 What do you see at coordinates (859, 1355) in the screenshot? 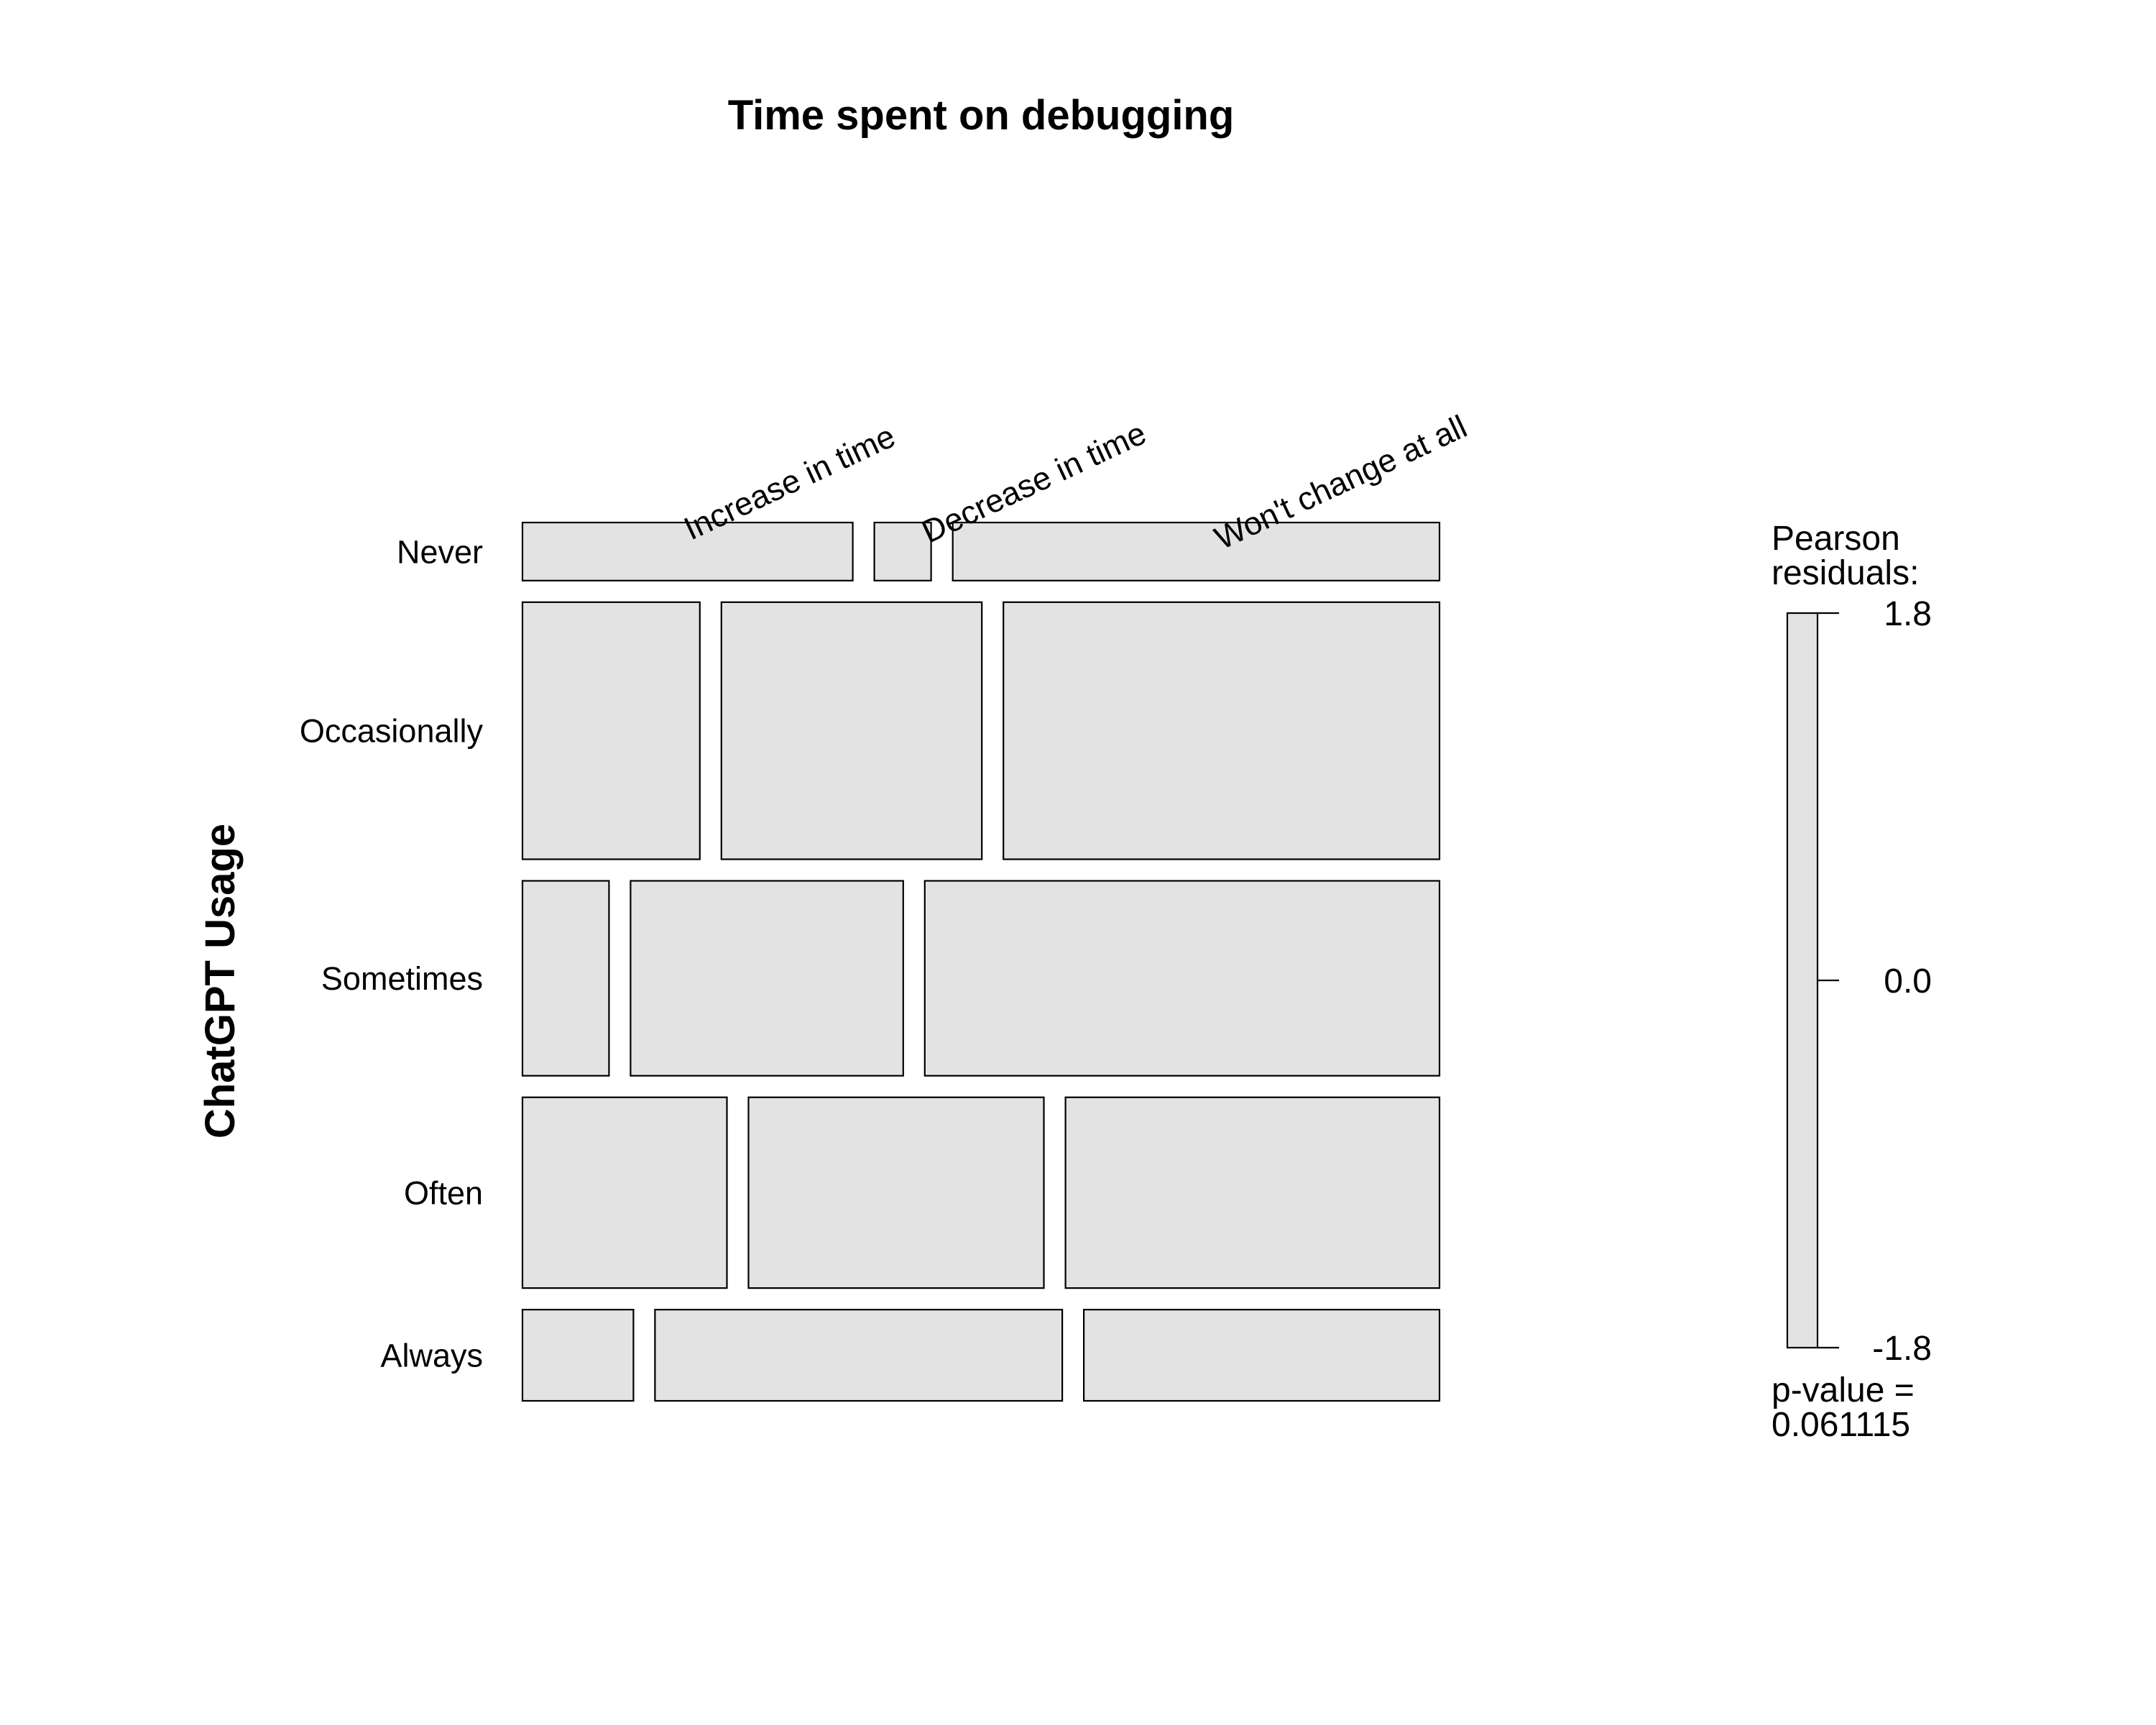
I see `tile-always-decrease-in-time` at bounding box center [859, 1355].